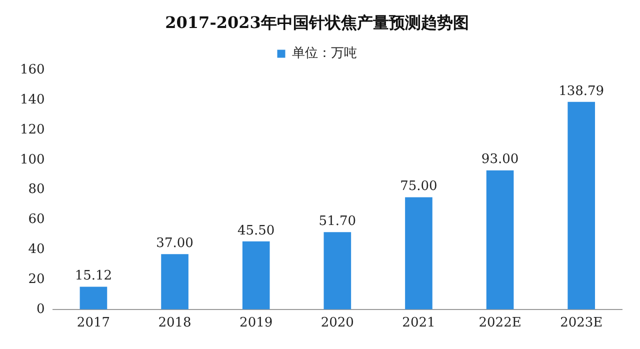 This screenshot has height=349, width=640. What do you see at coordinates (337, 323) in the screenshot?
I see `x-tick-label: 2020` at bounding box center [337, 323].